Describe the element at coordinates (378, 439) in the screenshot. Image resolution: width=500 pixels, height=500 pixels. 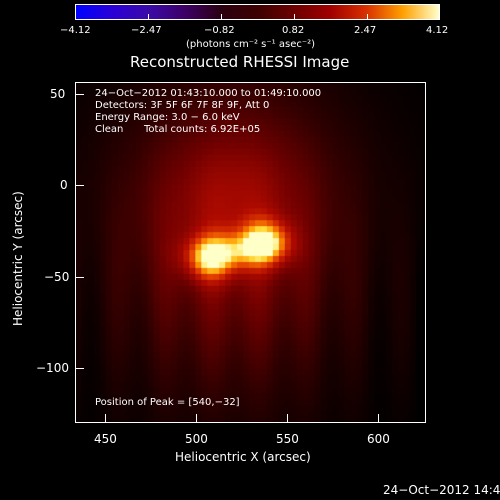
I see `x-tick-label: 600` at that location.